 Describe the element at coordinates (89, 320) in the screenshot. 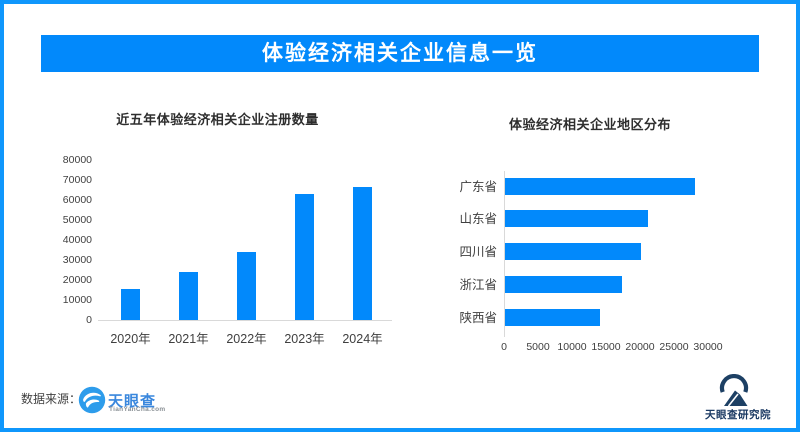

I see `y-axis-label: 0` at that location.